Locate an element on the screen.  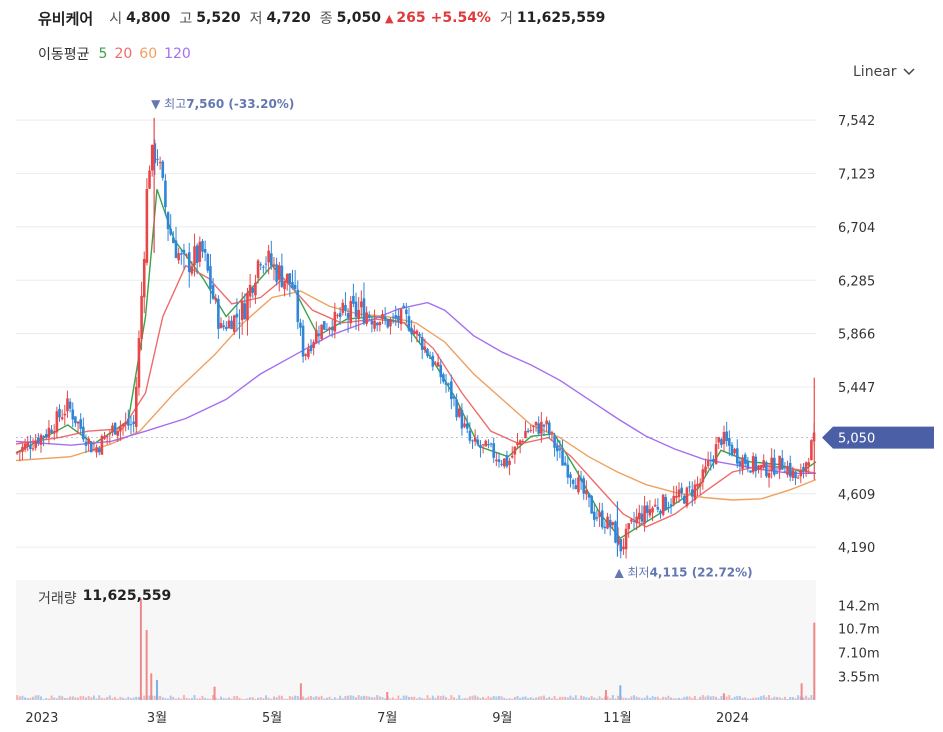
volume-tick-label: 3.55m is located at coordinates (859, 677).